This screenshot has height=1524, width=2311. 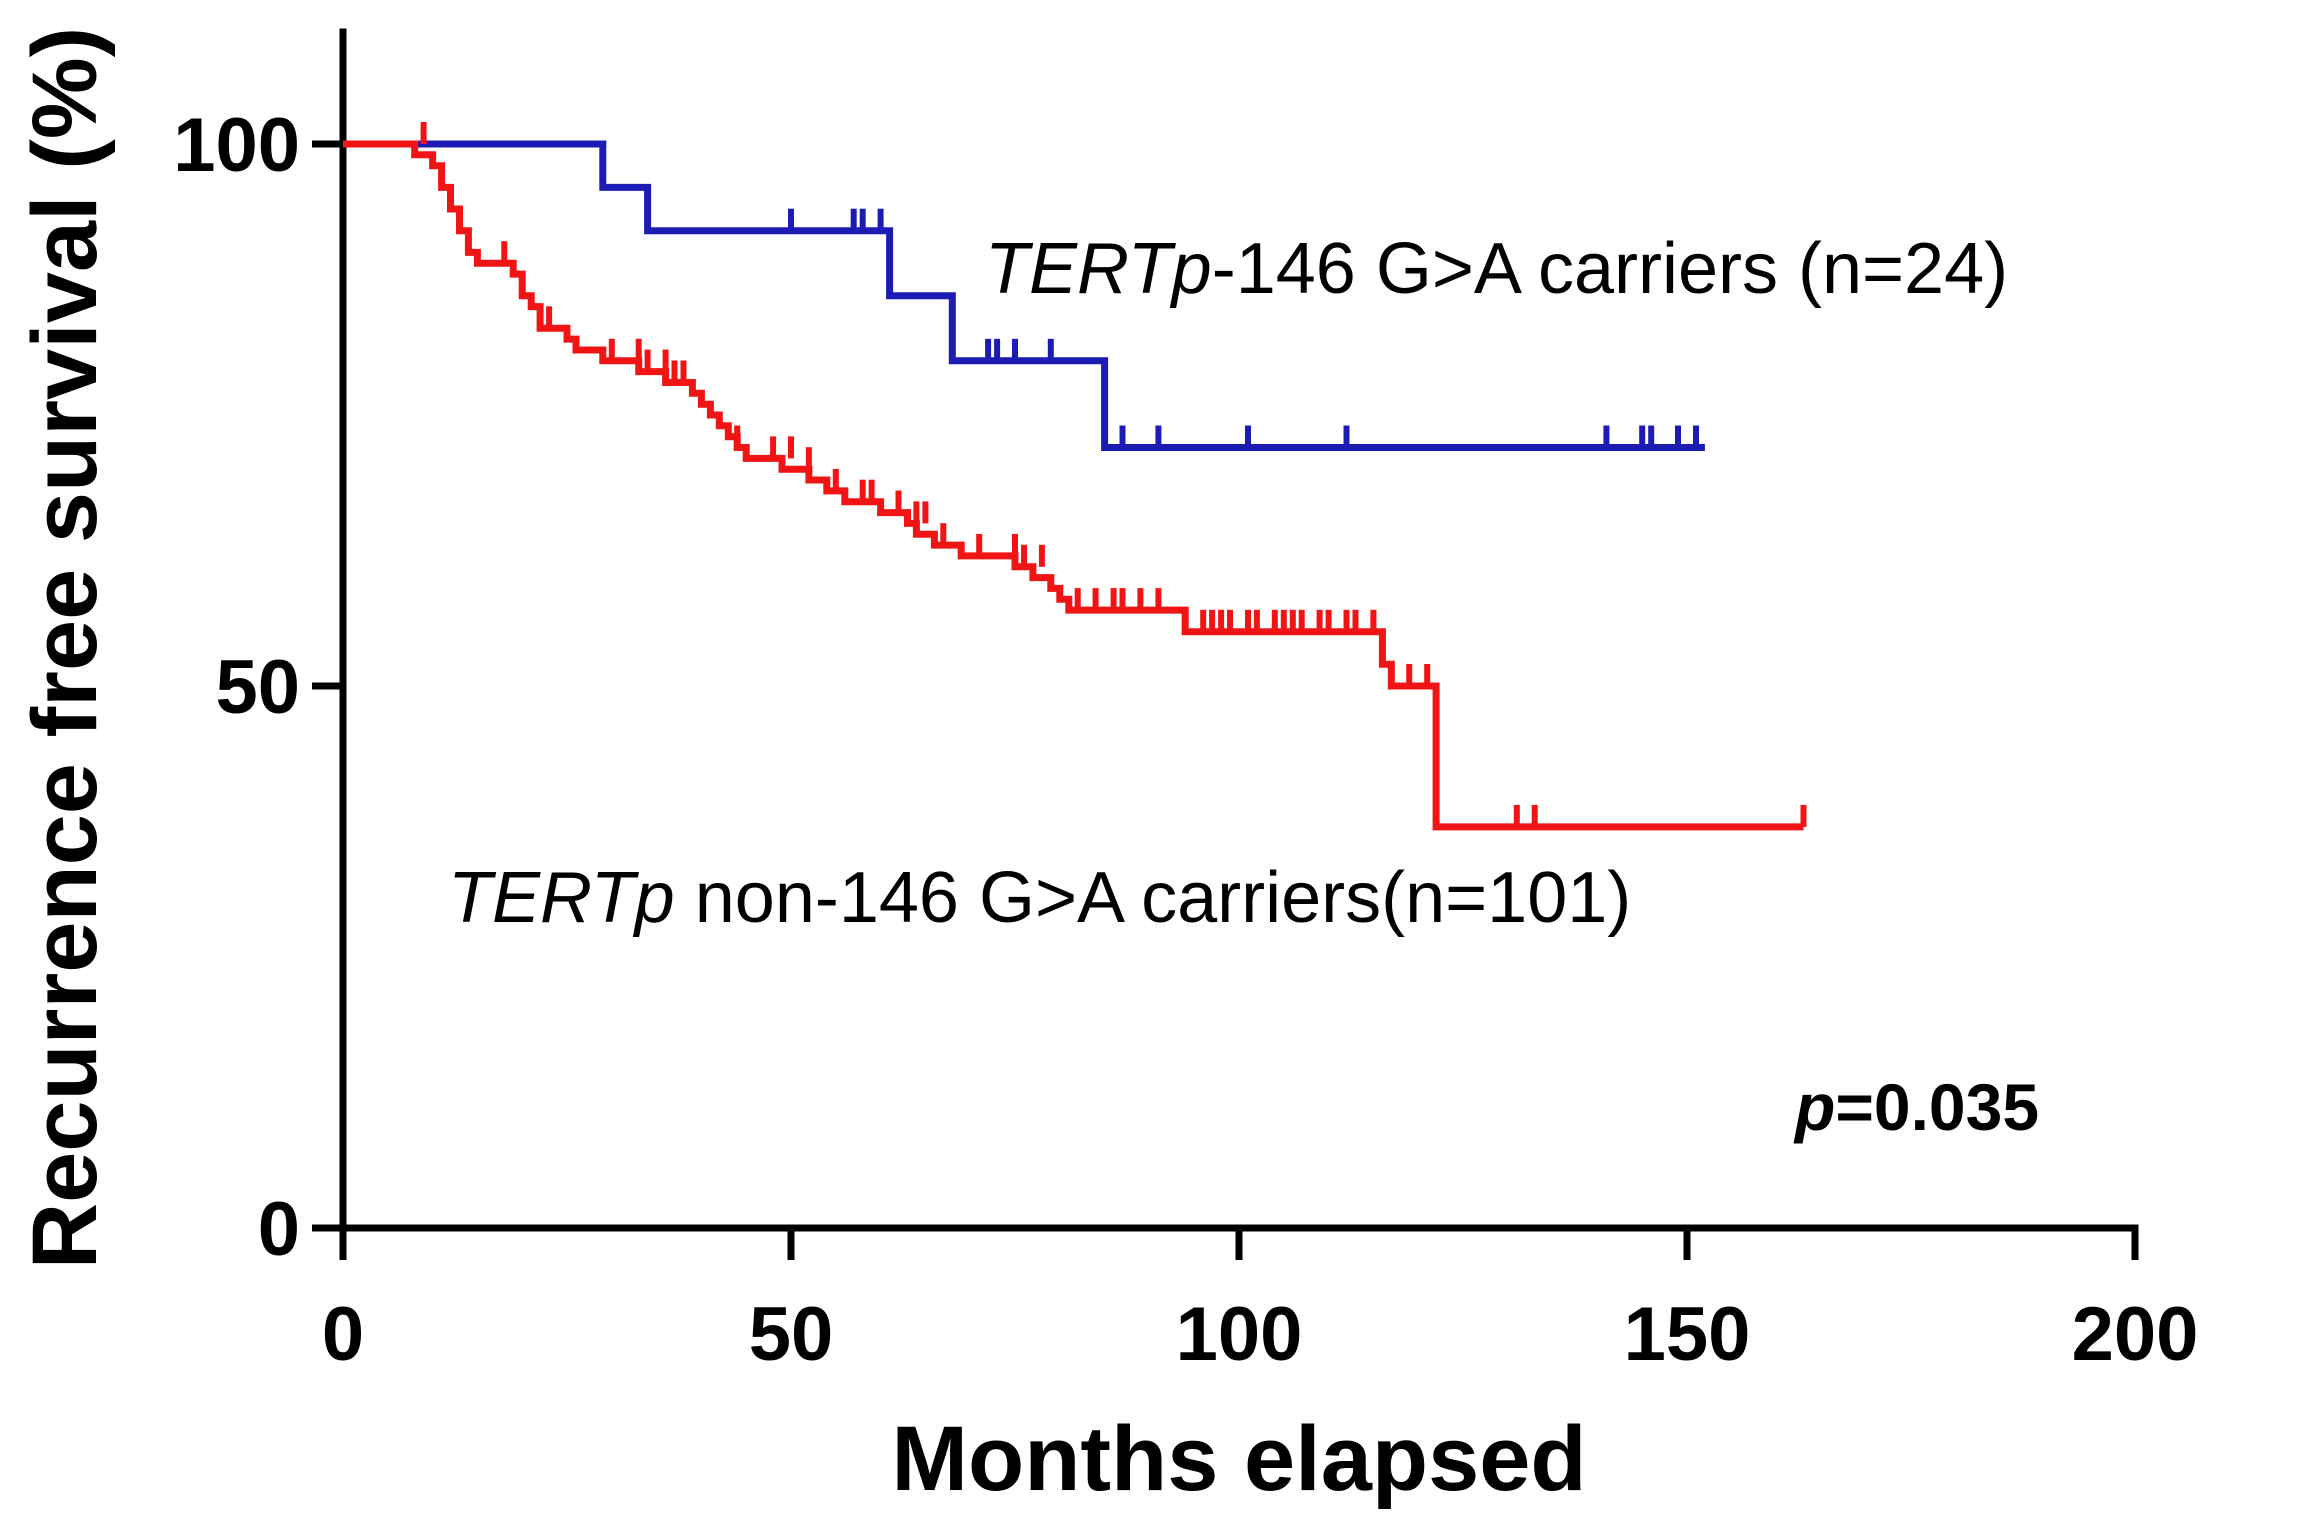 I want to click on y-tick-label-0: 0, so click(x=279, y=1229).